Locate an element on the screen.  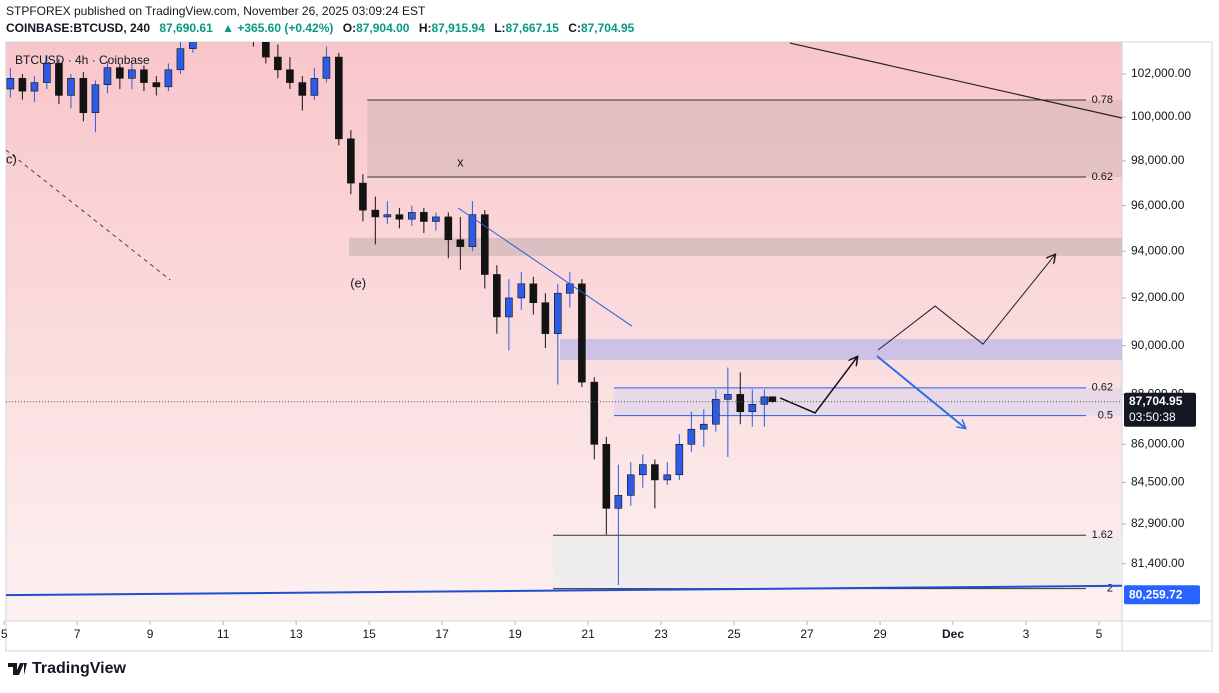
x-tick-label: 7 is located at coordinates (77, 634).